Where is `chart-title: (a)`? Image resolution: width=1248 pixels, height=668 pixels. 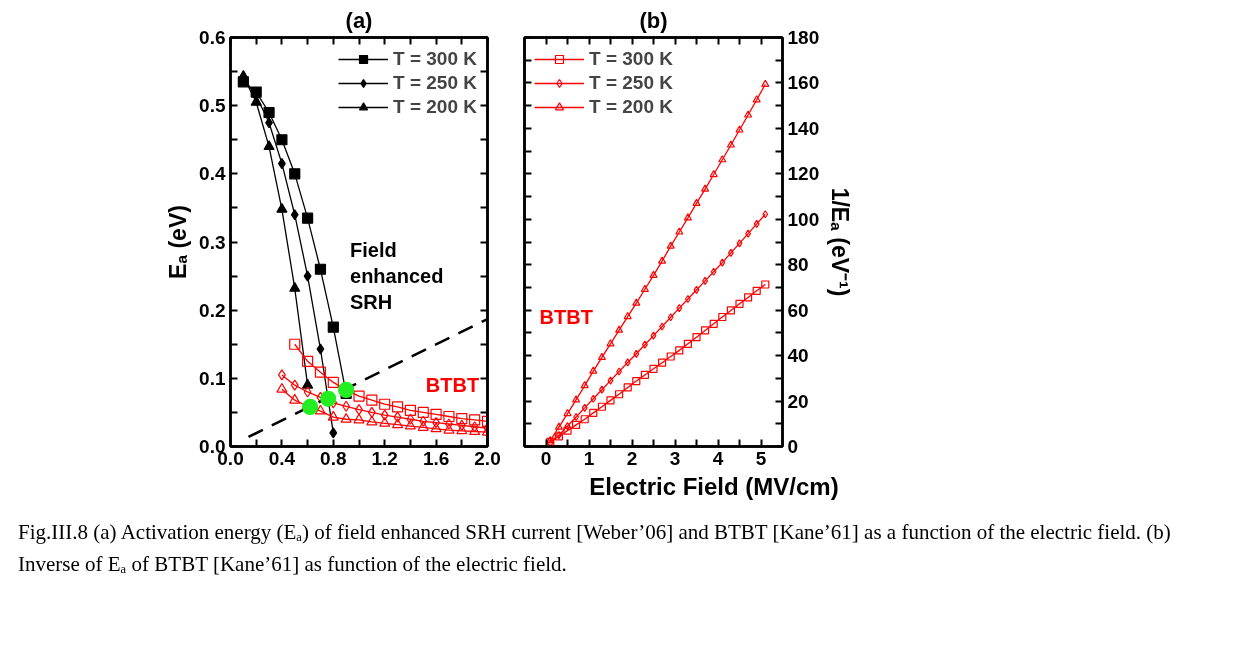
chart-title: (a) is located at coordinates (359, 20).